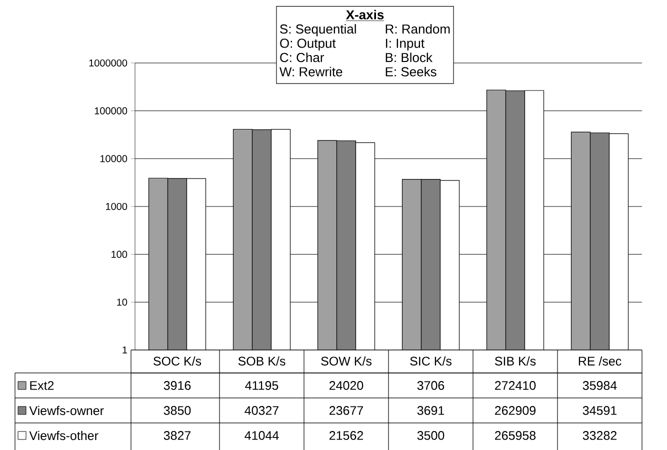 This screenshot has height=450, width=667. I want to click on text: B: Block, so click(409, 57).